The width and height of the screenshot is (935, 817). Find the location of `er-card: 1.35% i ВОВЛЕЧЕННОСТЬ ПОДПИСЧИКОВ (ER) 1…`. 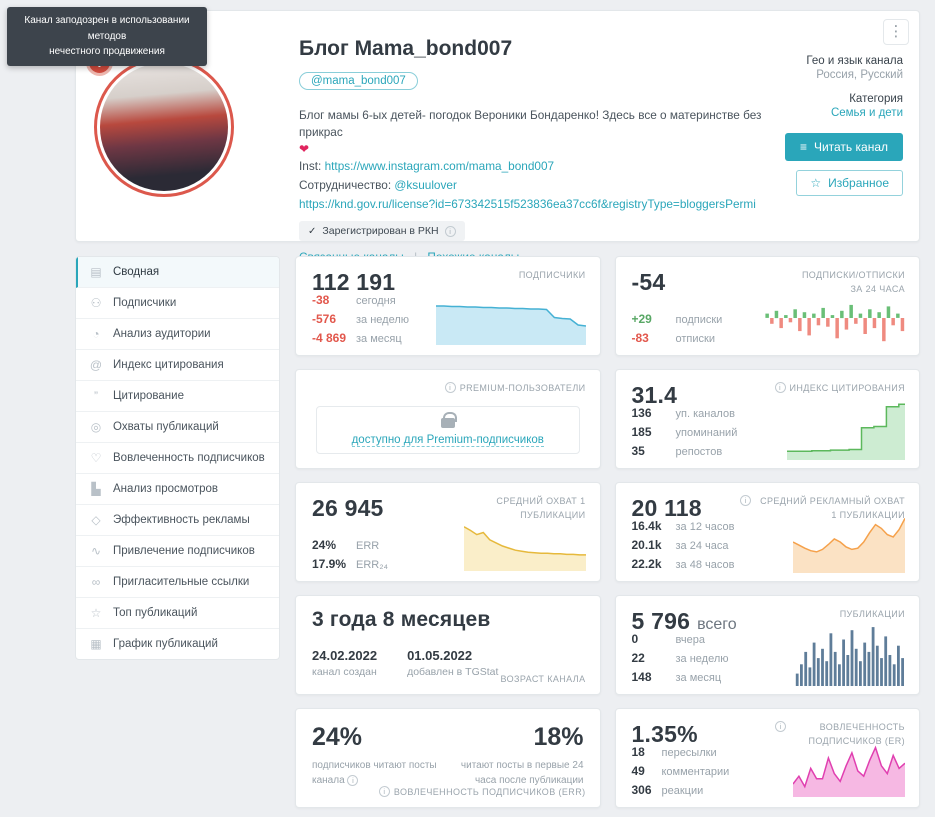

er-card: 1.35% i ВОВЛЕЧЕННОСТЬ ПОДПИСЧИКОВ (ER) 1… is located at coordinates (767, 758).